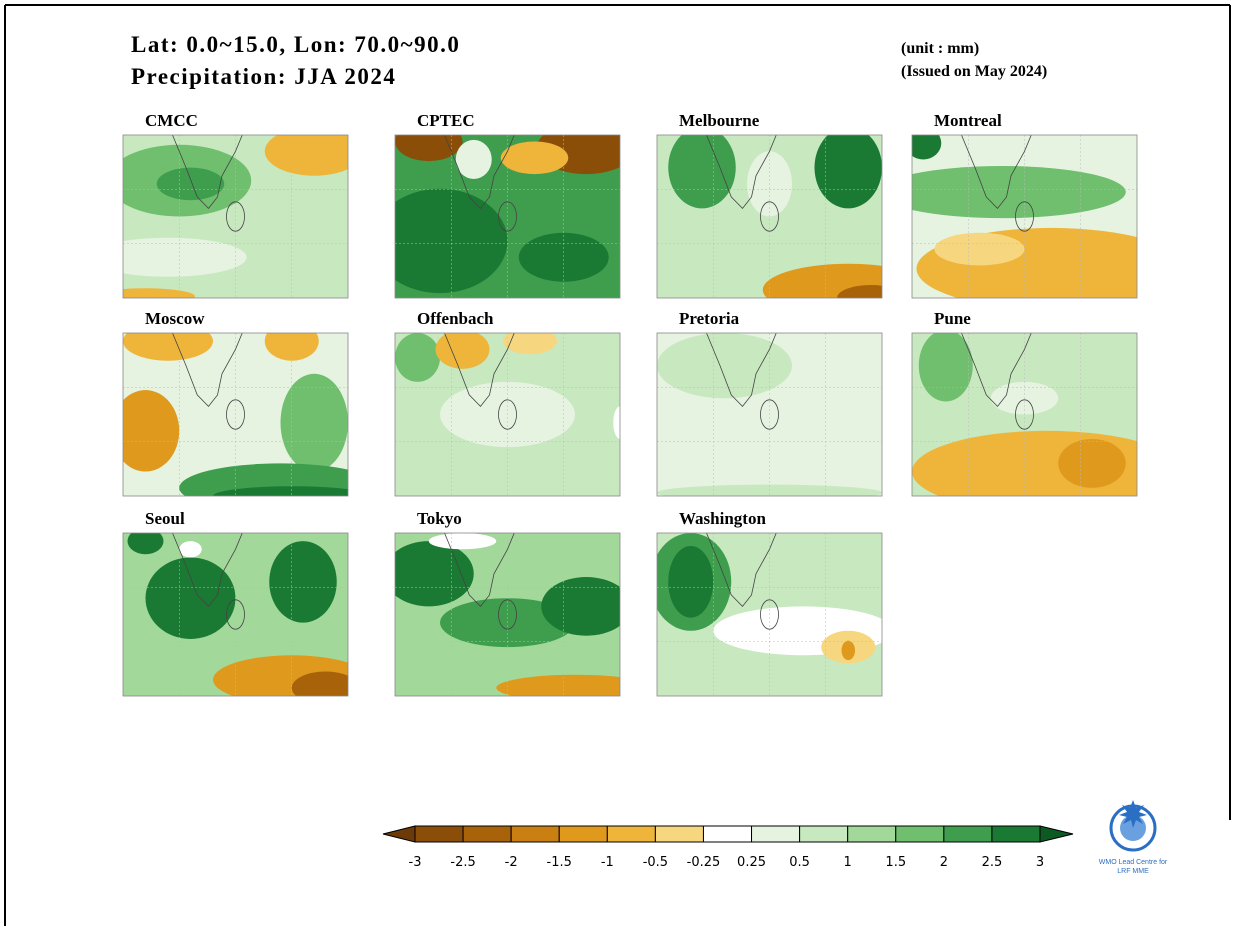 This screenshot has height=926, width=1235. I want to click on logo: WMO Lead Centre for LRF MME, so click(1133, 837).